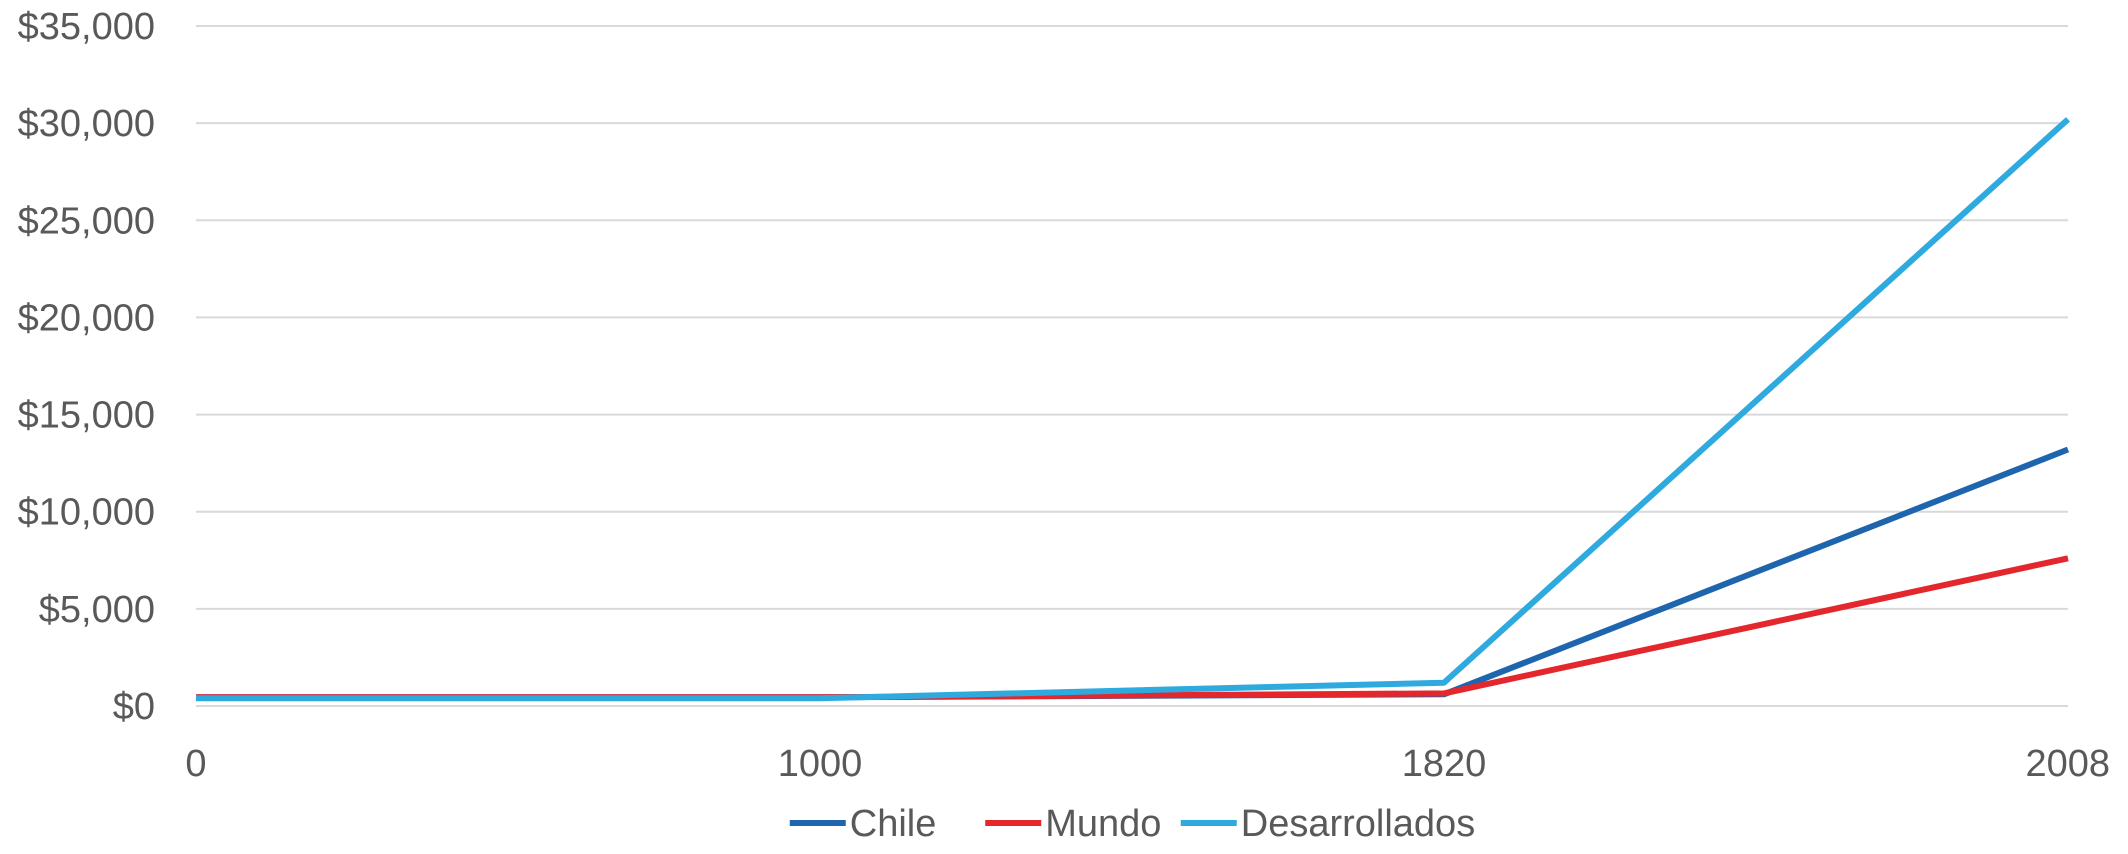 This screenshot has width=2128, height=854. I want to click on y-tick-label: $20,000, so click(86, 318).